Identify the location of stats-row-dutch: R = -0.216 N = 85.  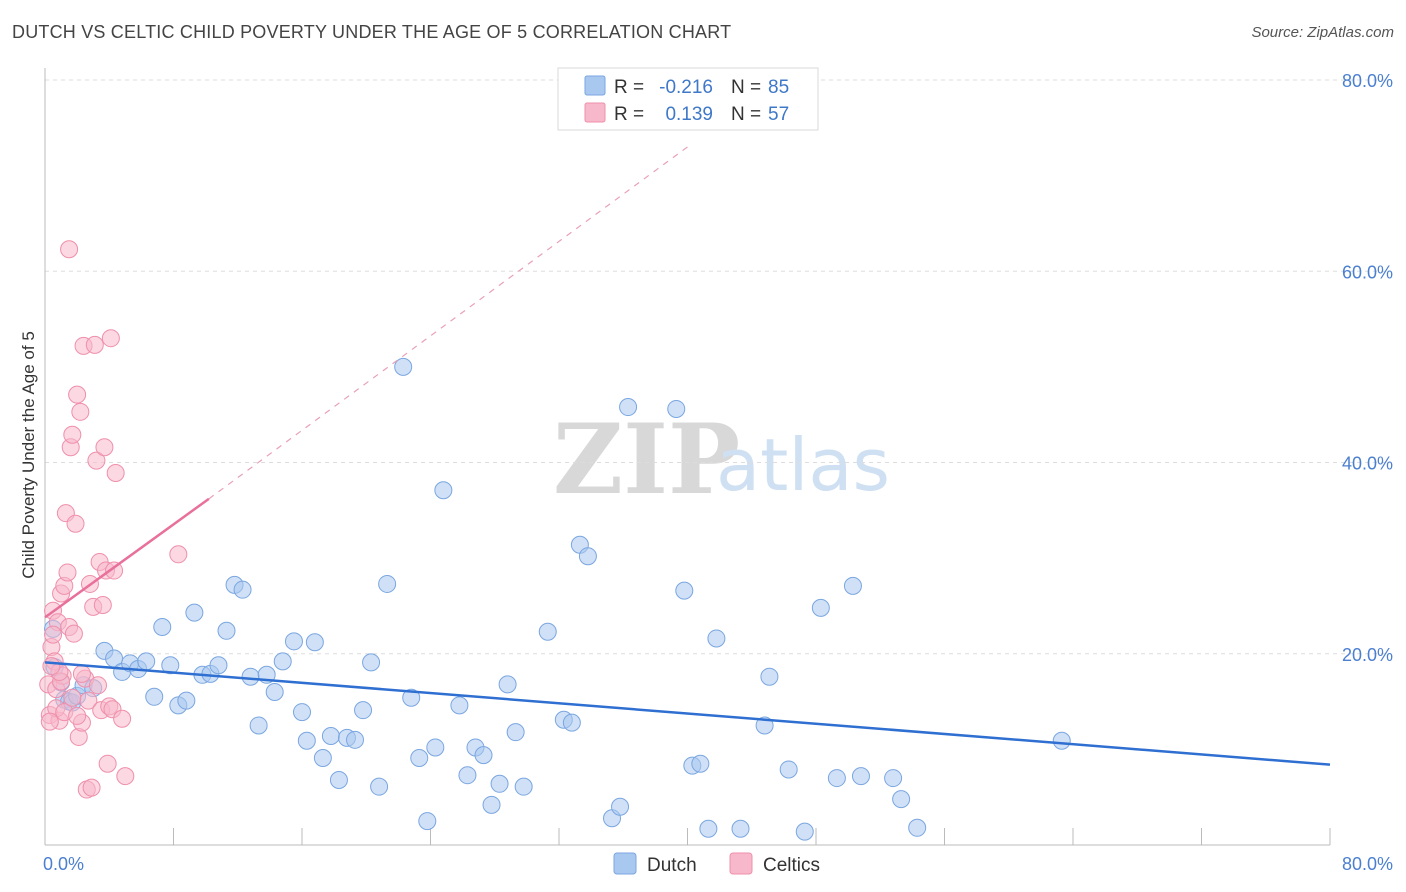
(686, 86).